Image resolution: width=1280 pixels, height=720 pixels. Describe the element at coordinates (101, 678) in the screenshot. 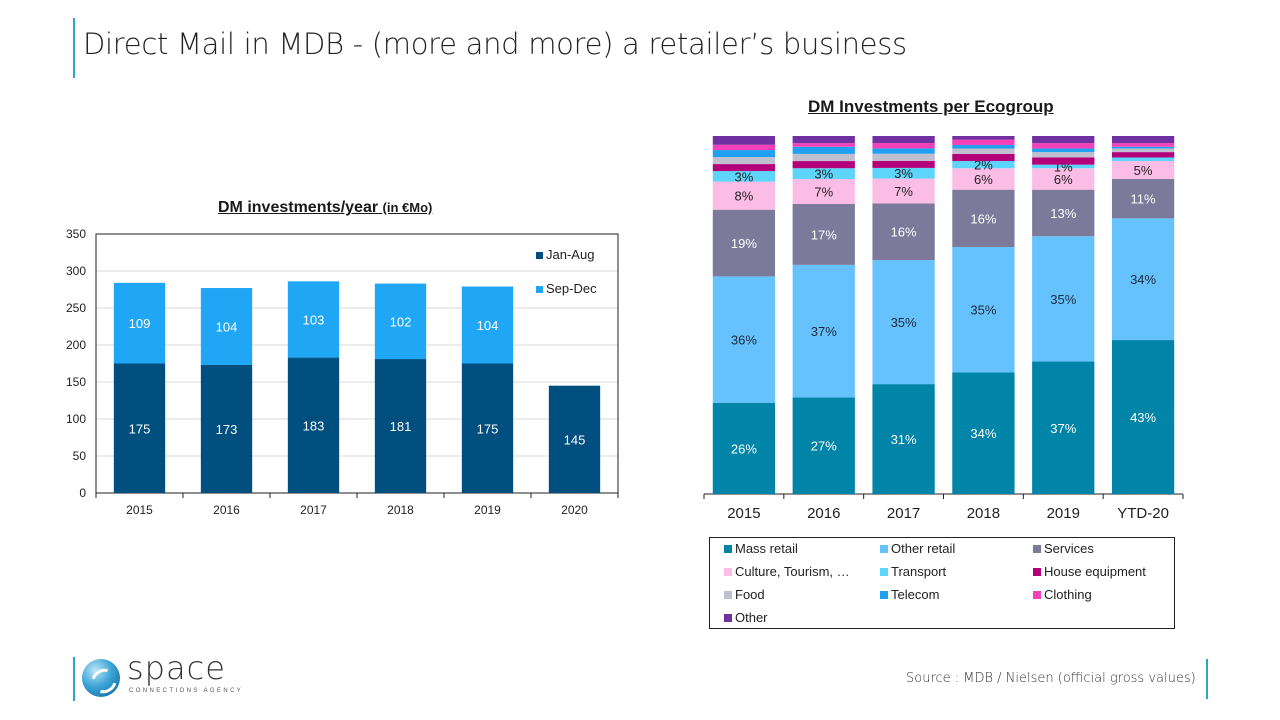

I see `logo-globe-icon` at that location.